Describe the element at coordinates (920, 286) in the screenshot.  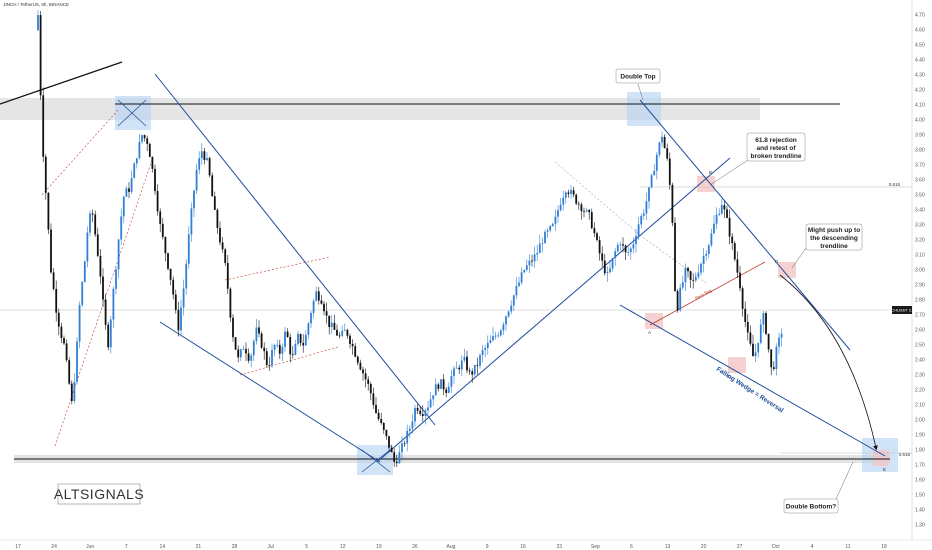
I see `y-tick-label: 2.90` at that location.